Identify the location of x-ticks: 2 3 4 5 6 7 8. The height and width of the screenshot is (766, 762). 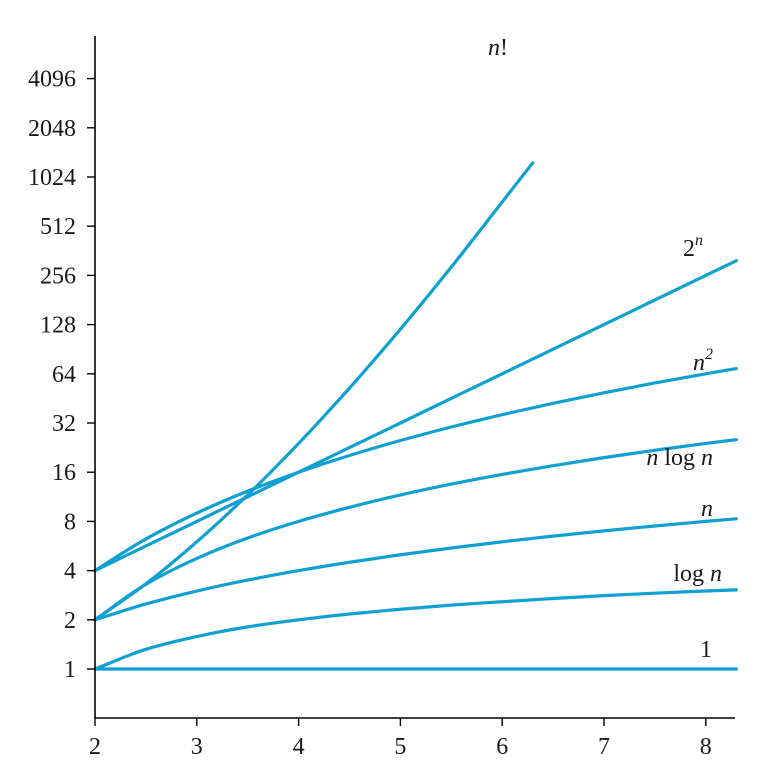
(400, 739).